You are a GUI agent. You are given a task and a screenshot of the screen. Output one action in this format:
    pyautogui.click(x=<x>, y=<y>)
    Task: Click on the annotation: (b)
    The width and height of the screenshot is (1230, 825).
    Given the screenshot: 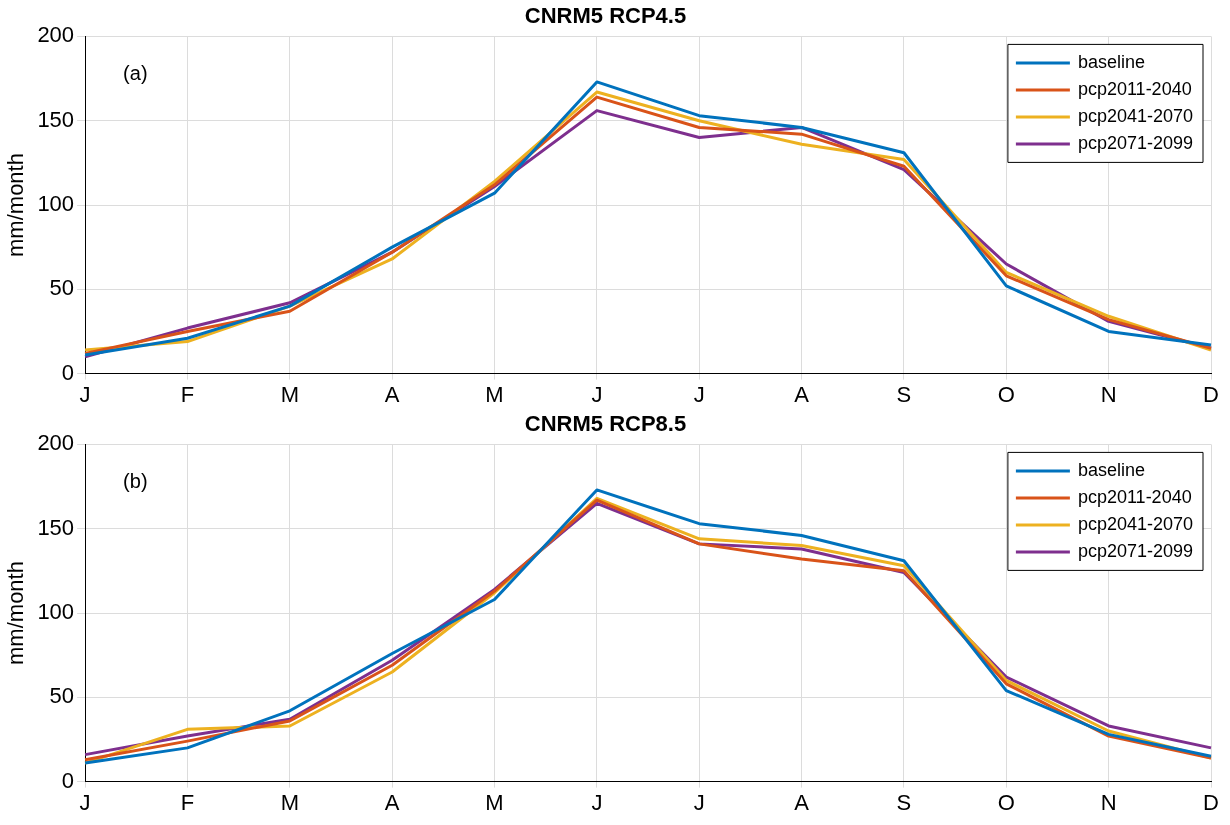 What is the action you would take?
    pyautogui.click(x=135, y=480)
    